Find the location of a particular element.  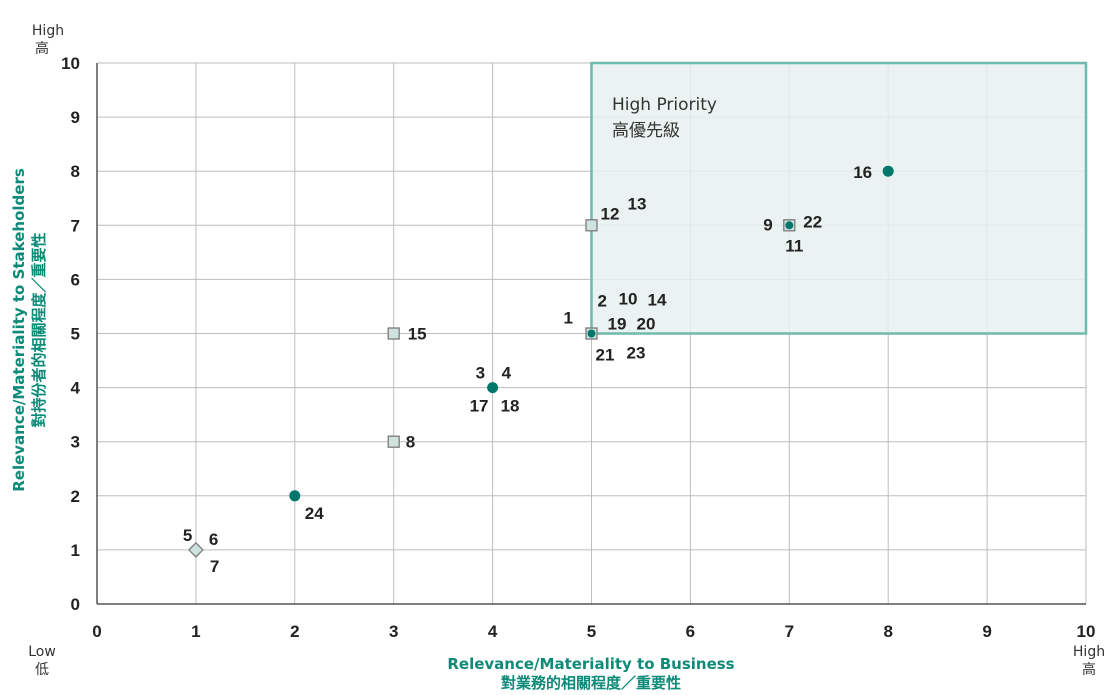

x-high-label-zh: 高 is located at coordinates (1089, 669).